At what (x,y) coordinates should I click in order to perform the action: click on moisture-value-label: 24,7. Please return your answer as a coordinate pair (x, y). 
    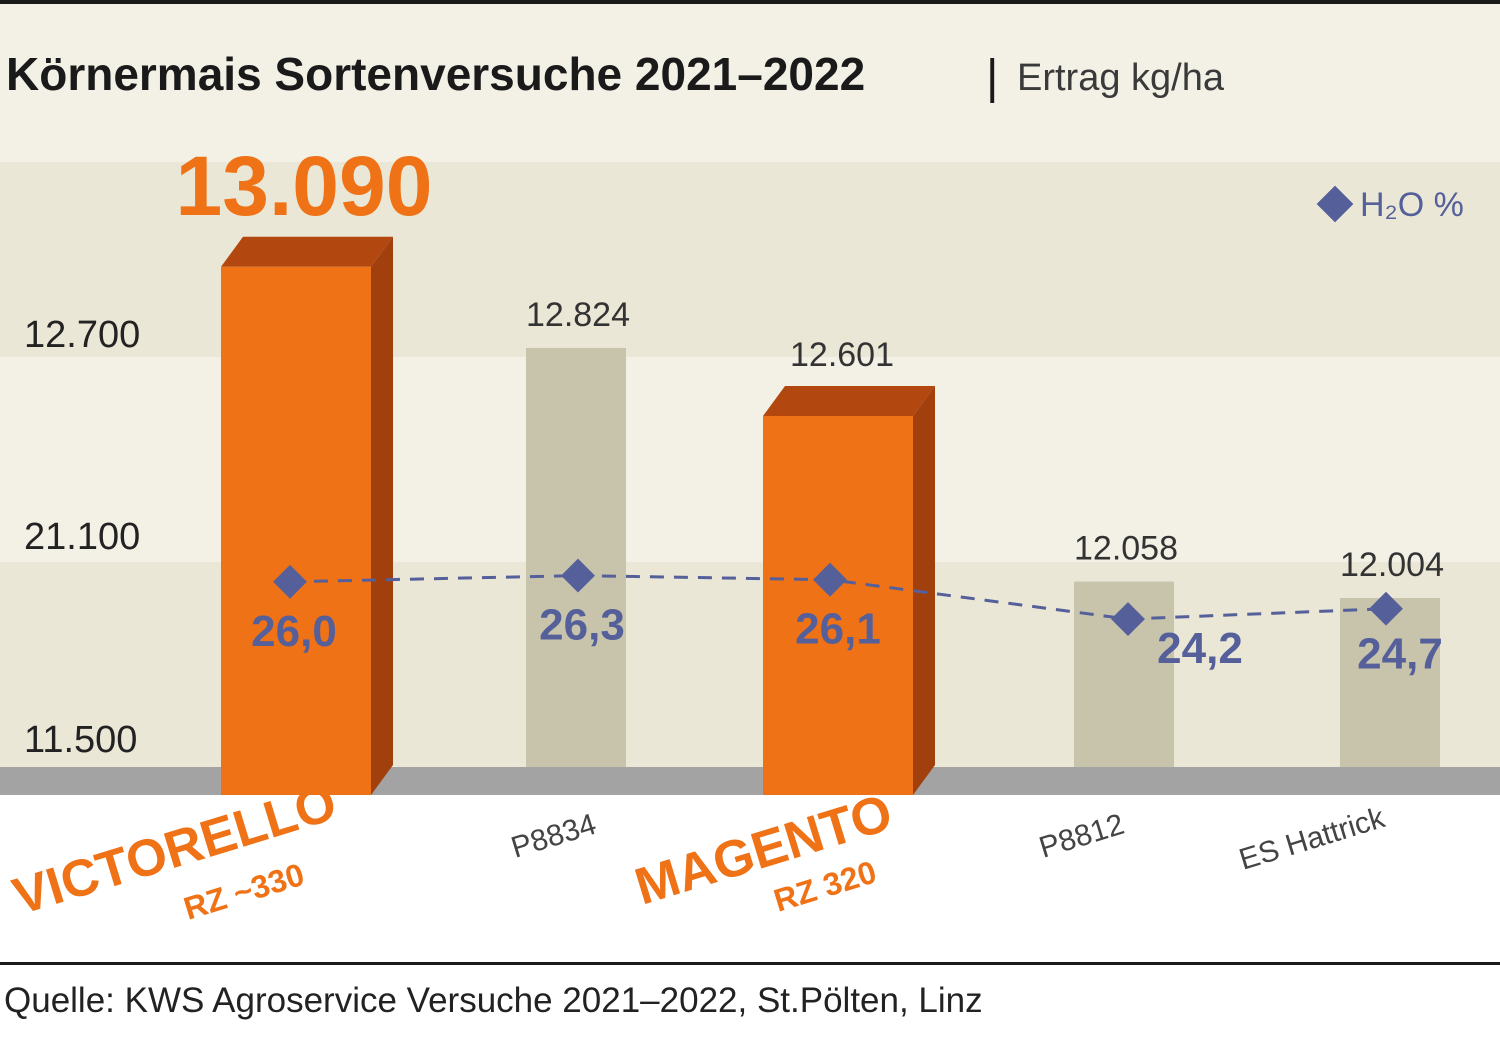
    Looking at the image, I should click on (1400, 654).